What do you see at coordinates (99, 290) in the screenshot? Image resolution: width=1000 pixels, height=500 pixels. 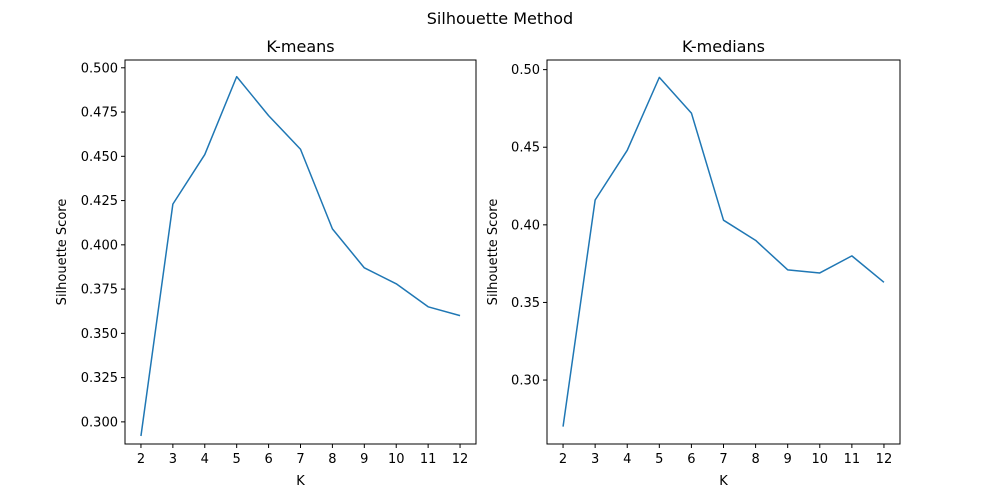 I see `y-tick-label: 0.375` at bounding box center [99, 290].